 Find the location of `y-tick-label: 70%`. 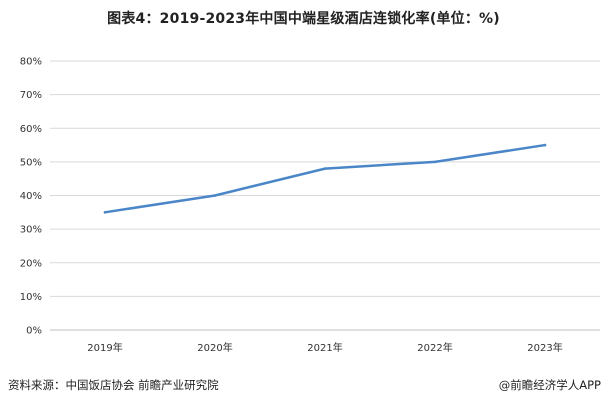

y-tick-label: 70% is located at coordinates (31, 95).